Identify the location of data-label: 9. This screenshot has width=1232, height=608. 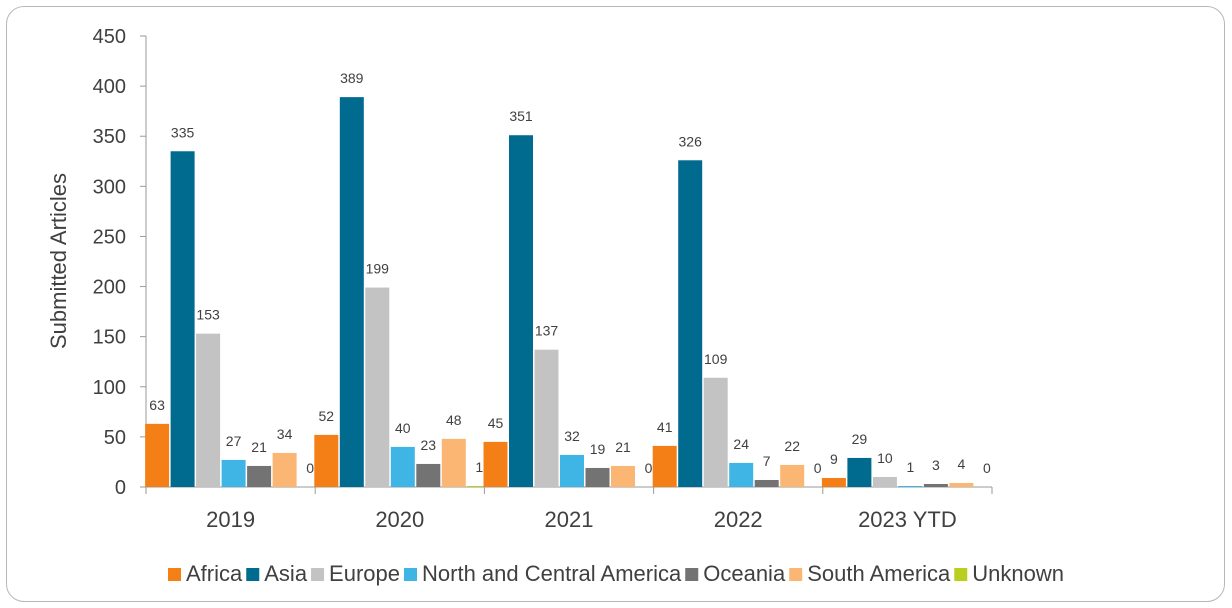
(834, 459).